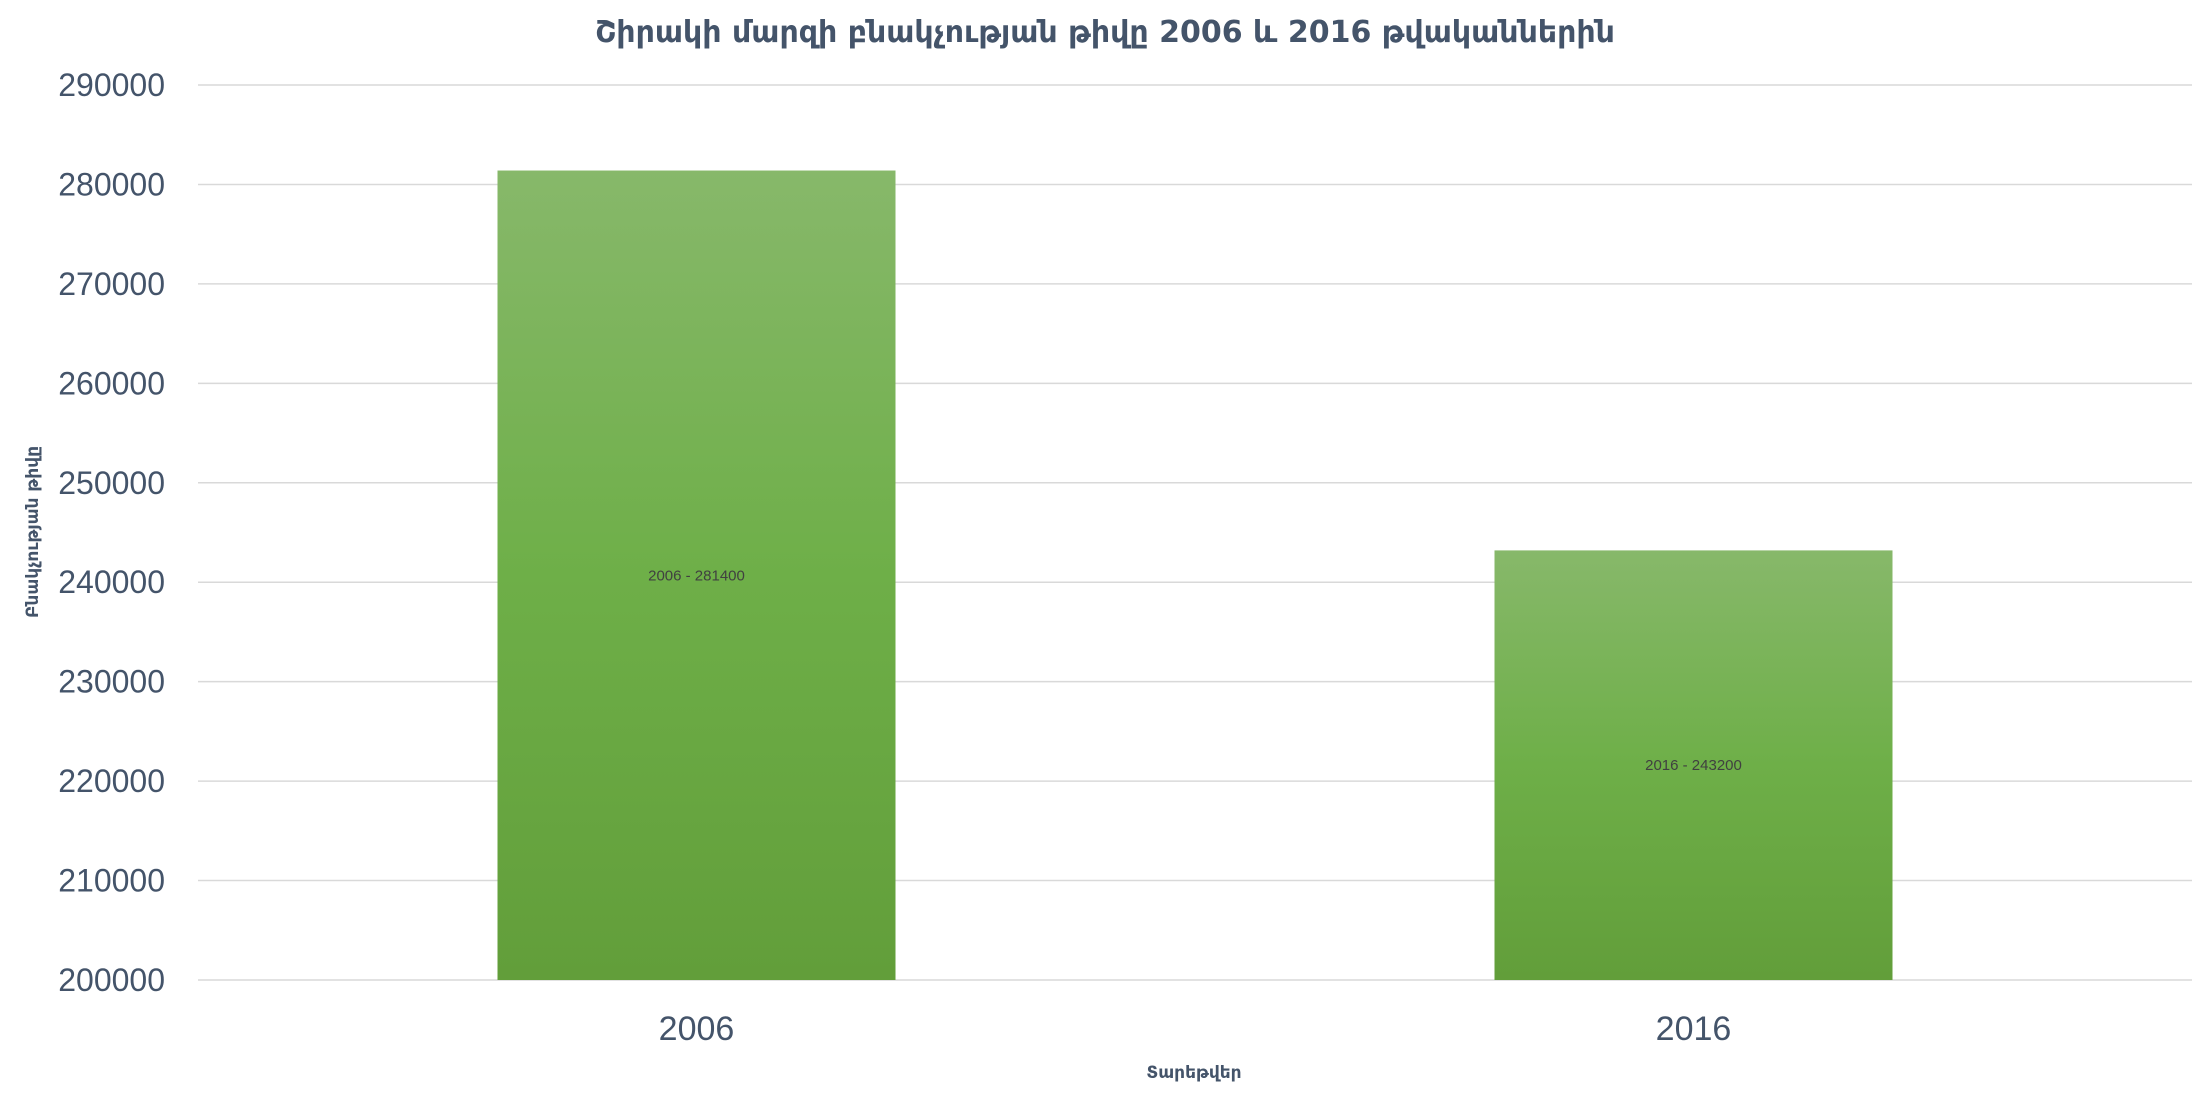 This screenshot has width=2210, height=1104. Describe the element at coordinates (111, 881) in the screenshot. I see `y-tick-label: 210000` at that location.